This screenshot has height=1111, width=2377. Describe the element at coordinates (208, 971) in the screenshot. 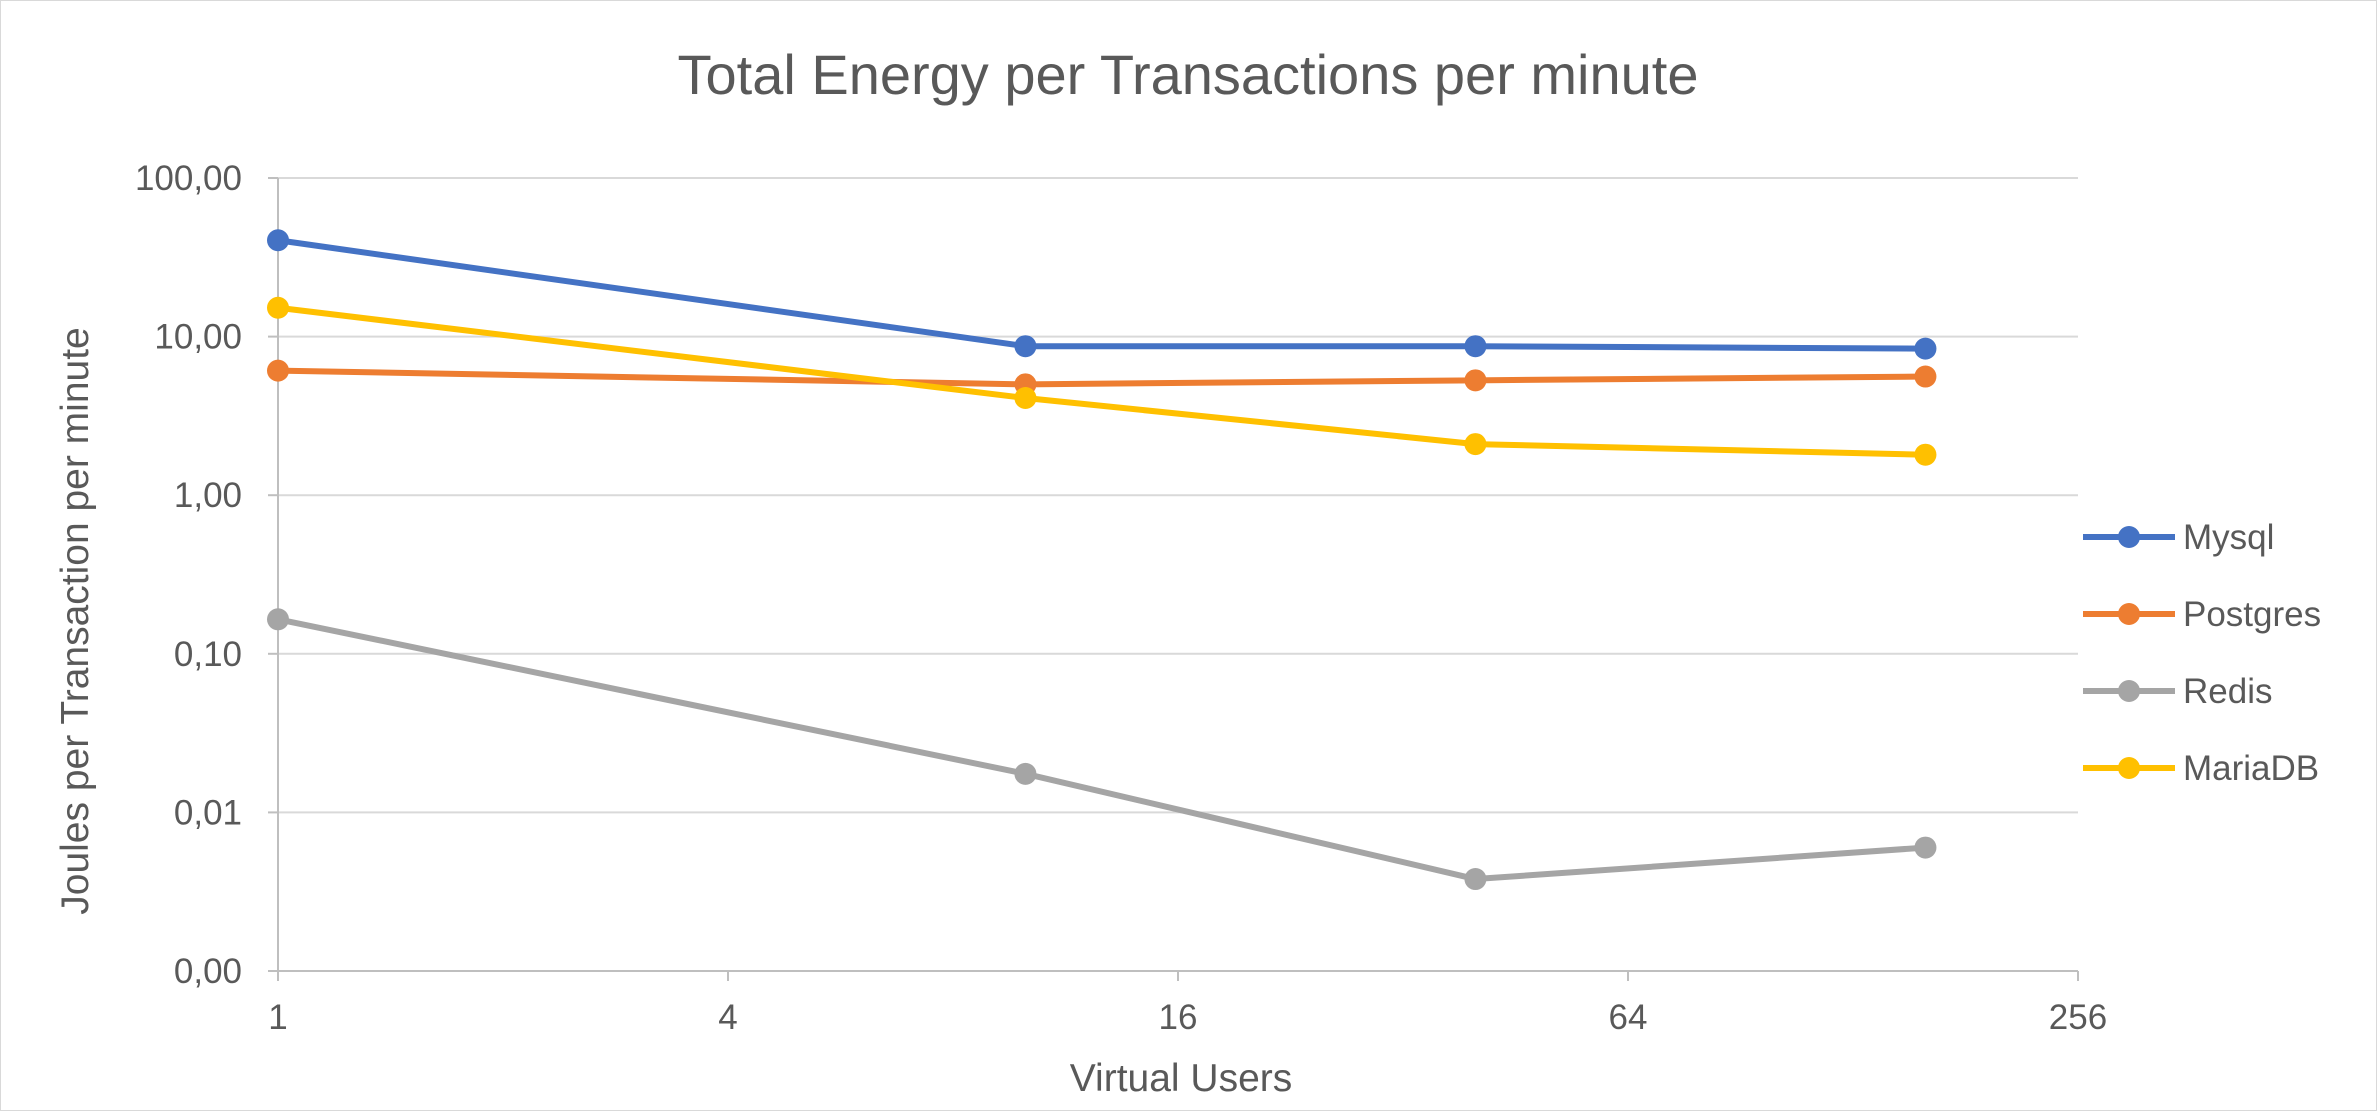

I see `y-tick-label-0: 0,00` at that location.